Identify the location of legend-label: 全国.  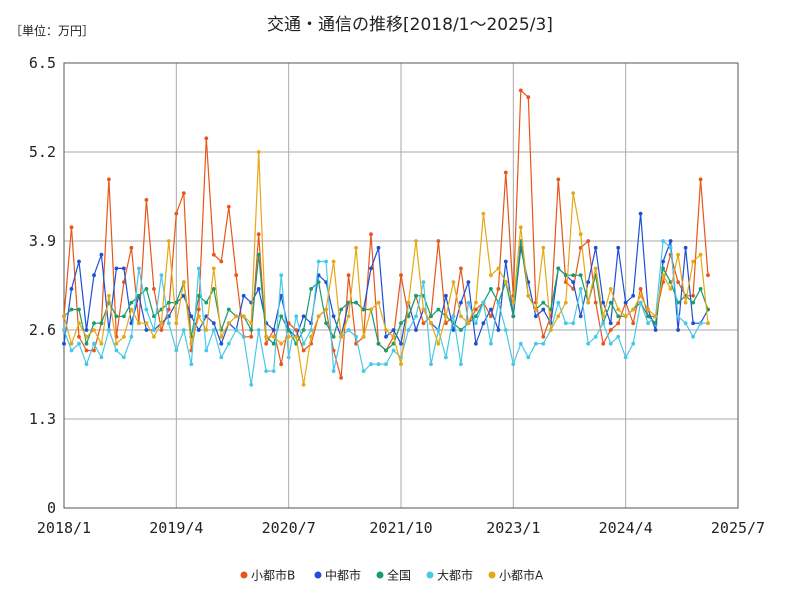
(399, 575).